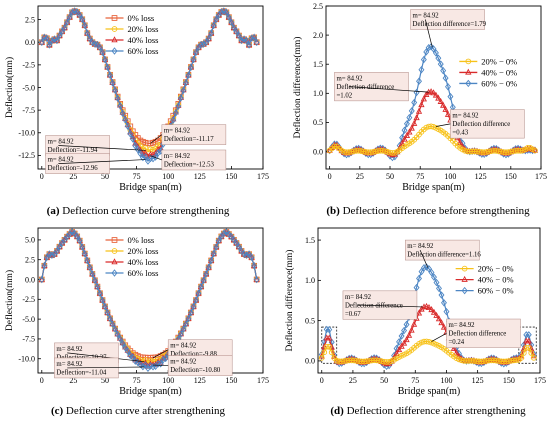  I want to click on legend: 20% − 0%40% − 0%60% − 0%, so click(484, 280).